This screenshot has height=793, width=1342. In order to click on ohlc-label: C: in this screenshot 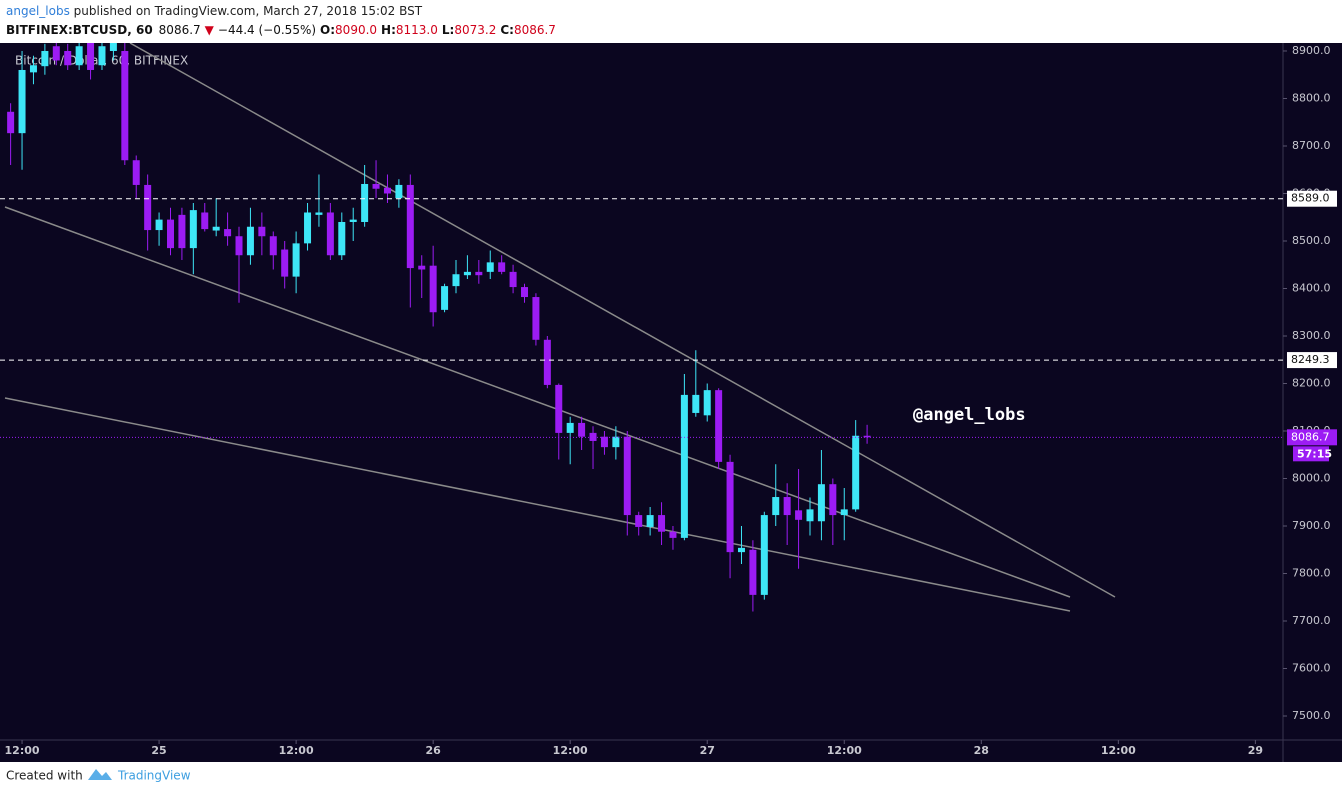, I will do `click(507, 30)`.